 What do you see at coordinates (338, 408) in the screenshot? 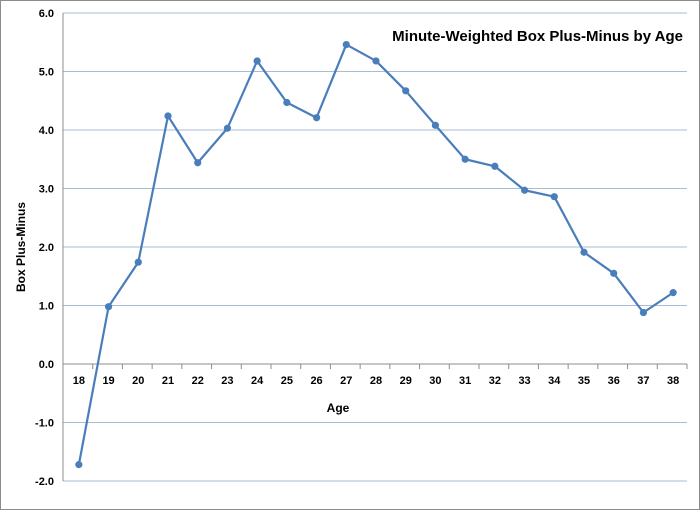
I see `x-axis-title: Age` at bounding box center [338, 408].